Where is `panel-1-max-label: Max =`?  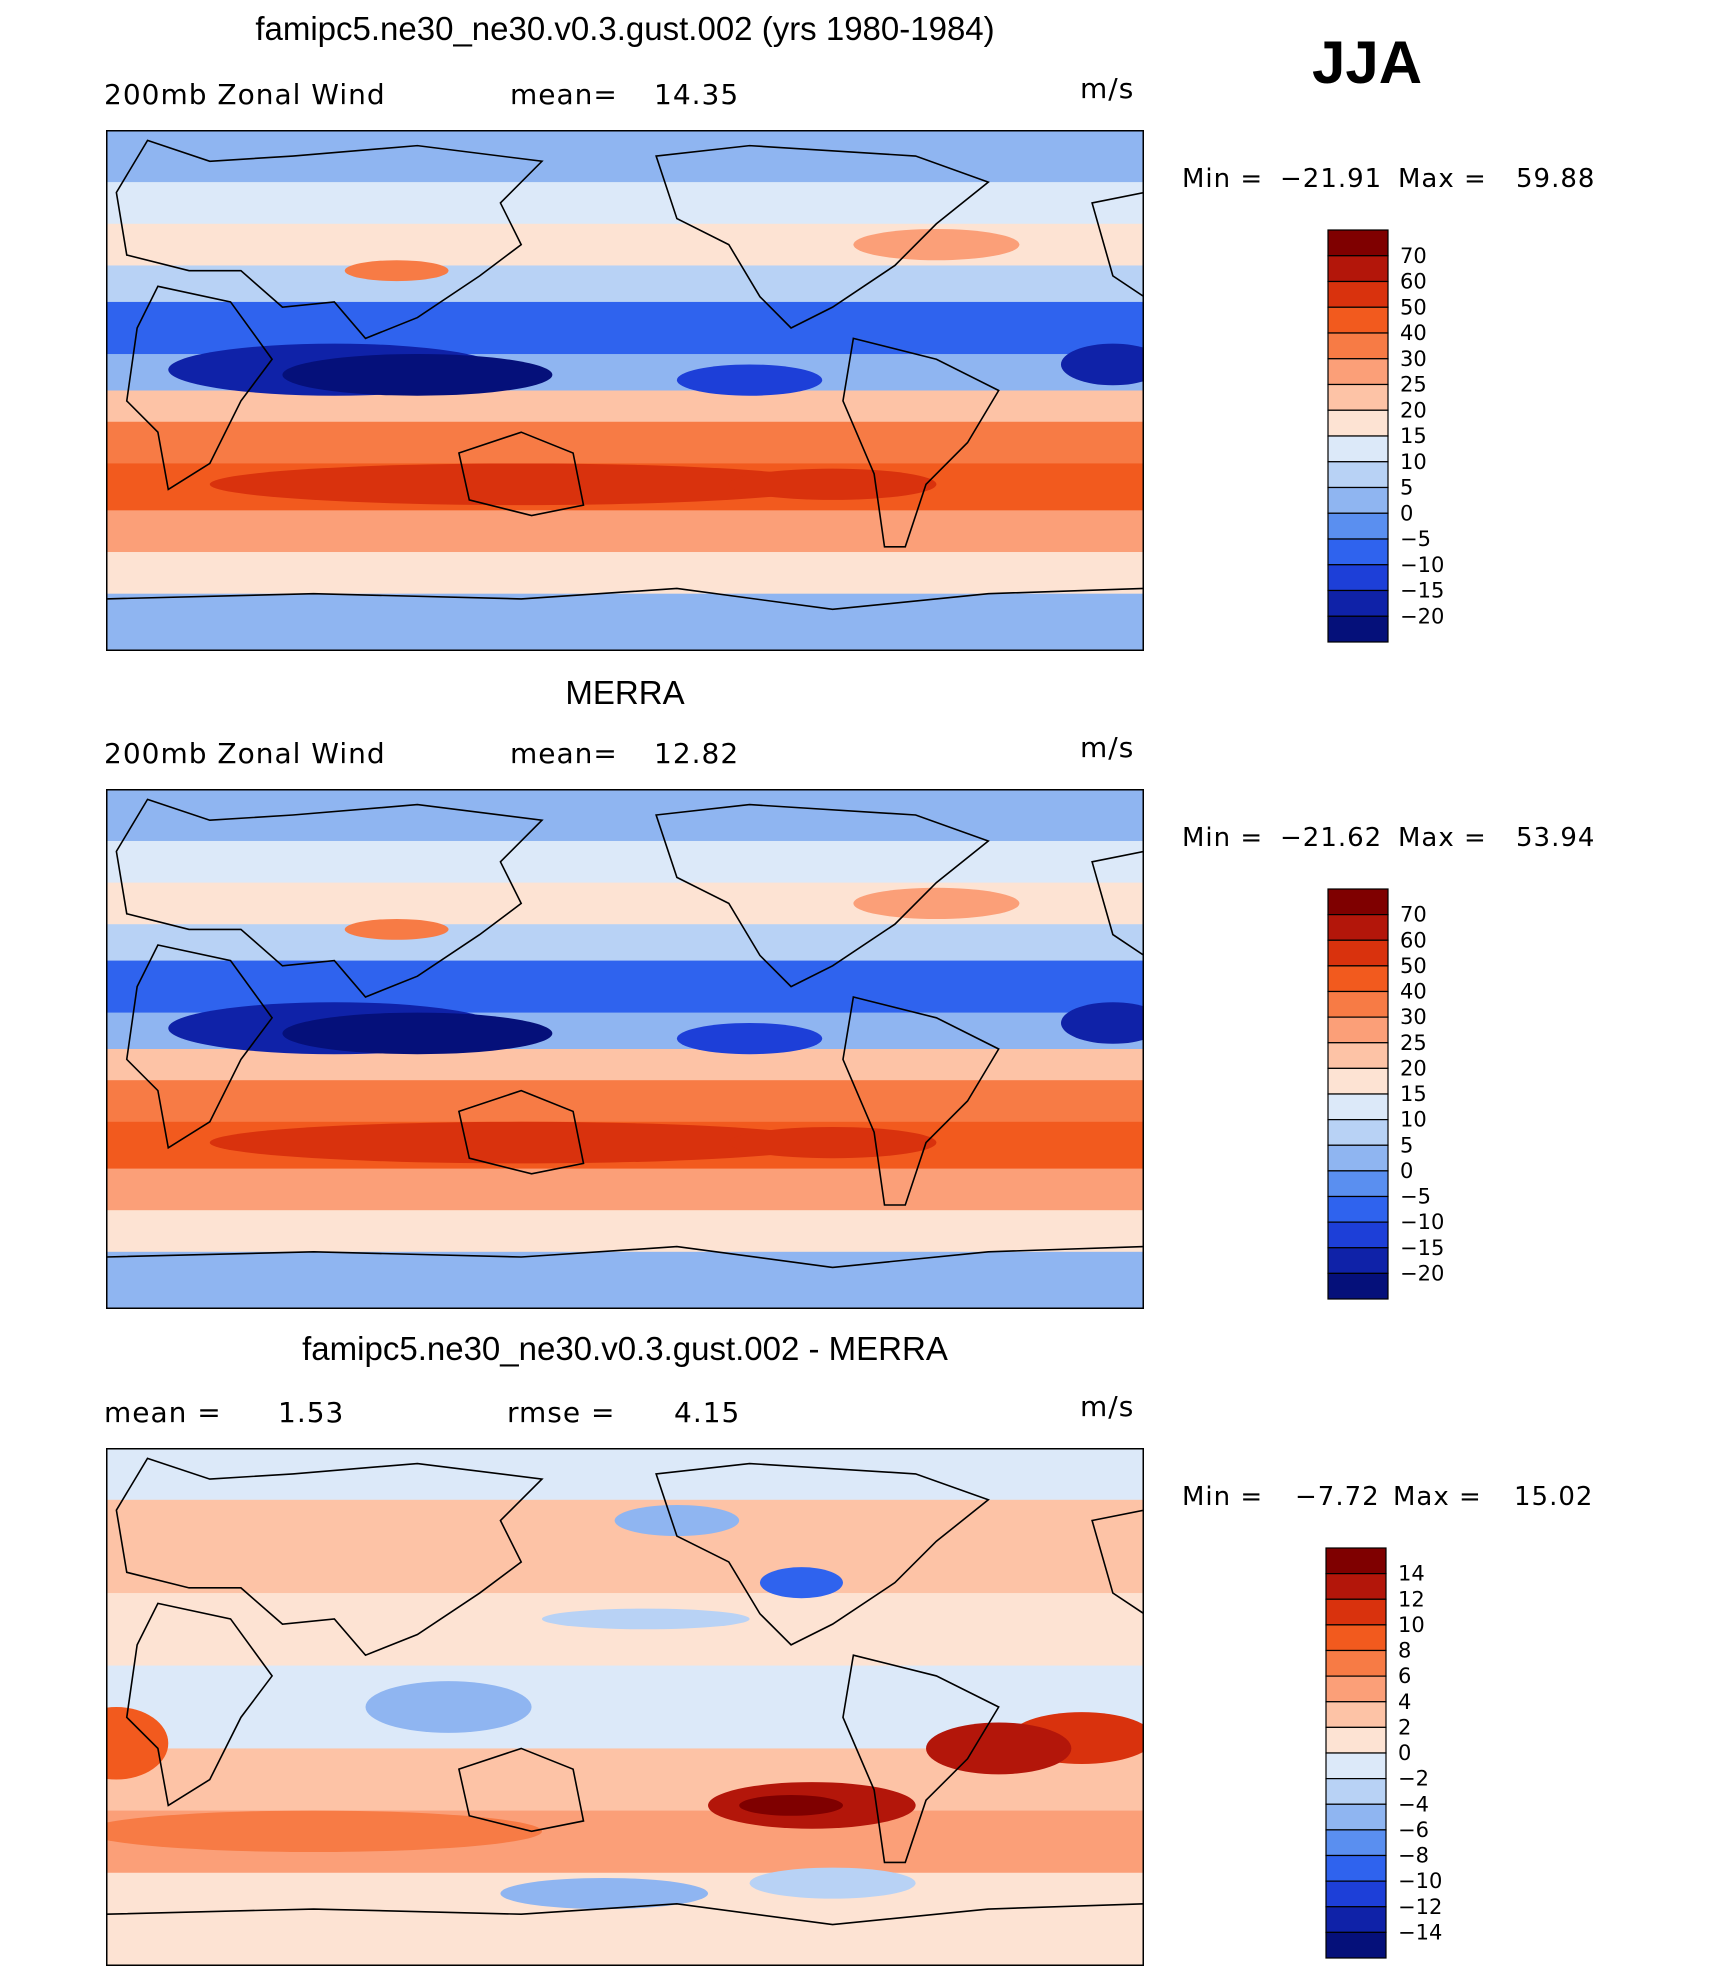
panel-1-max-label: Max = is located at coordinates (1442, 179).